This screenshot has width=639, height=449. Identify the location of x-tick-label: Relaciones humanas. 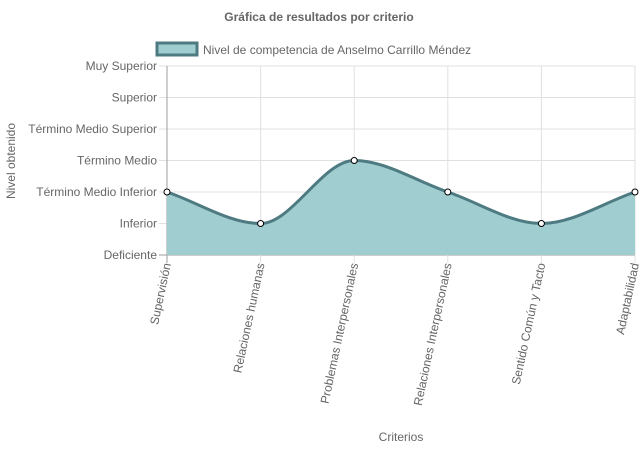
(249, 318).